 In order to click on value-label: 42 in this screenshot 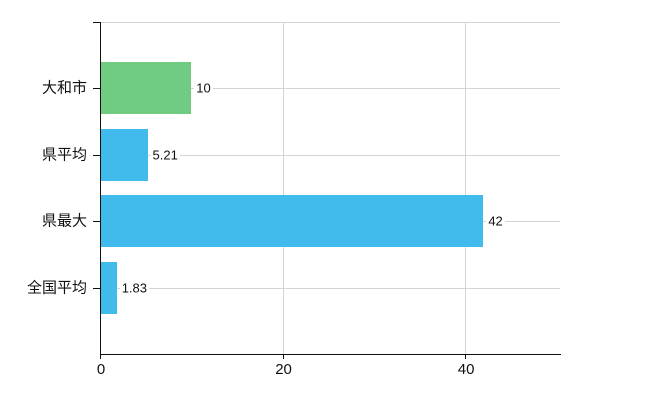, I will do `click(495, 221)`.